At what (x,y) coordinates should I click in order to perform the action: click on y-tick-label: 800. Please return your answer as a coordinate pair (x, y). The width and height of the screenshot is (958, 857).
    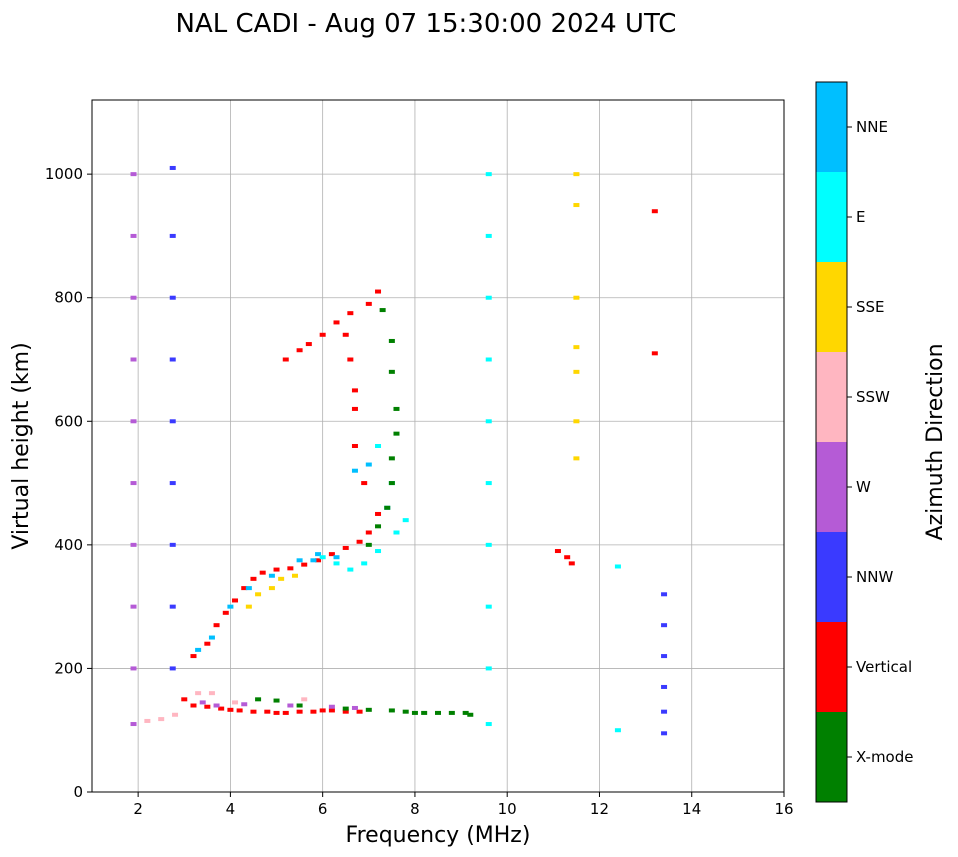
    Looking at the image, I should click on (68, 298).